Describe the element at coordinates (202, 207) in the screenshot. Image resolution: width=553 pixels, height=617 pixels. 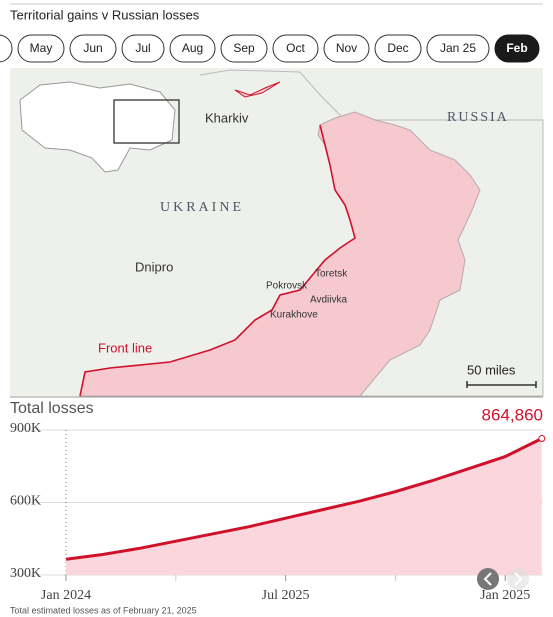
I see `map-label: UKRAINE` at that location.